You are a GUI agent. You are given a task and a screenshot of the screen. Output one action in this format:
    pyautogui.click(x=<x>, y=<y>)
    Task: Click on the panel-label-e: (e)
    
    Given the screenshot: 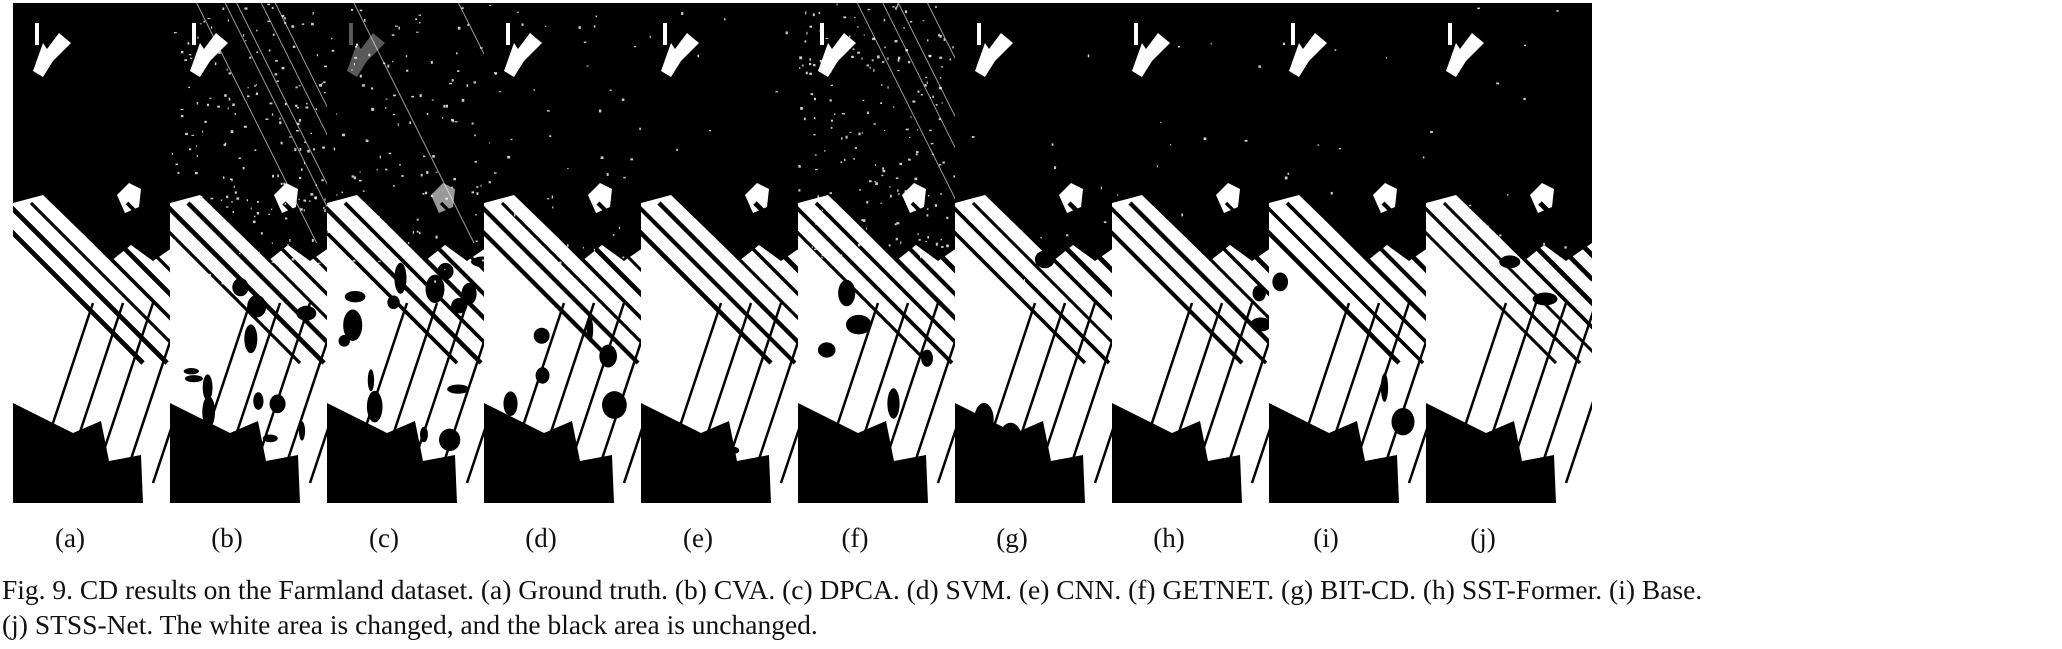 What is the action you would take?
    pyautogui.click(x=698, y=538)
    